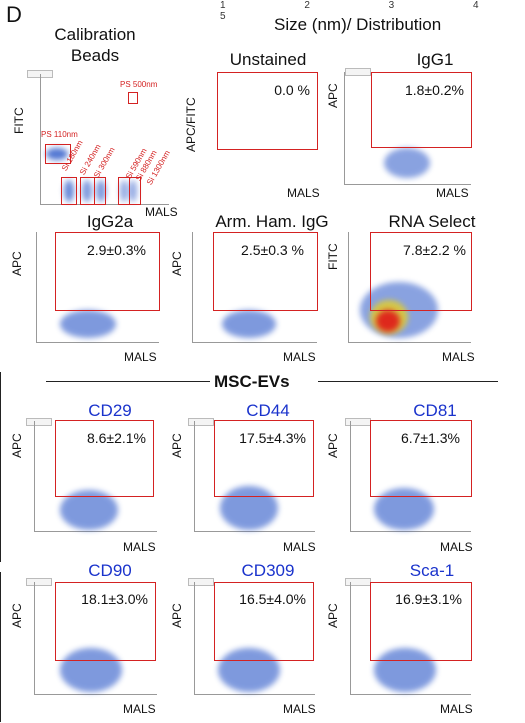  I want to click on gate-percent: 6.7±1.3%, so click(430, 438).